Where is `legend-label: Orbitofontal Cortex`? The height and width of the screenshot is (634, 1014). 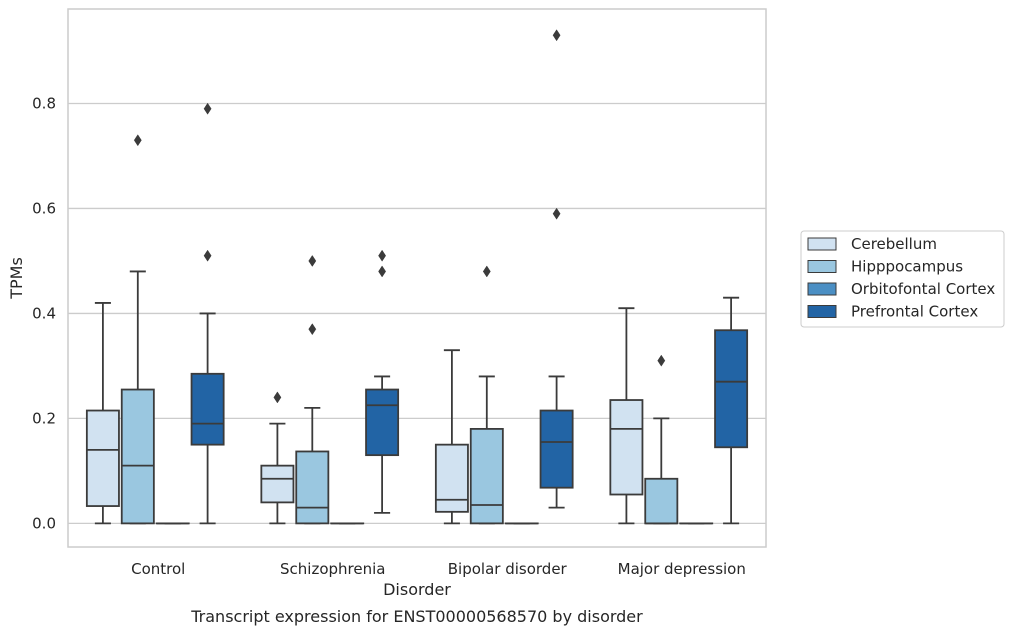
legend-label: Orbitofontal Cortex is located at coordinates (923, 289).